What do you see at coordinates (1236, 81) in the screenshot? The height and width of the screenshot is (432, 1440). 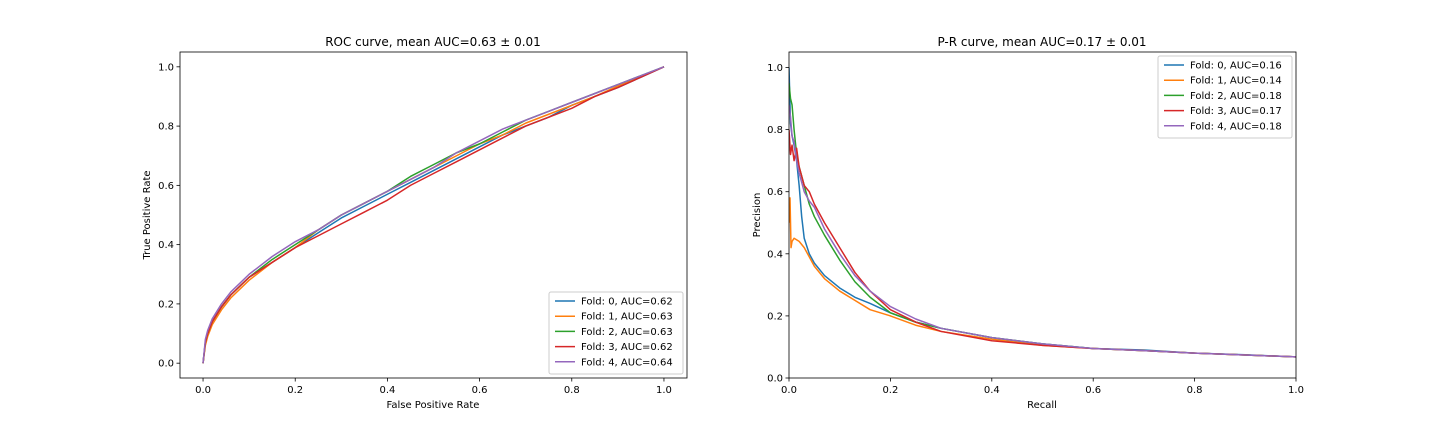 I see `pr-legend-label: Fold: 1, AUC=0.14` at bounding box center [1236, 81].